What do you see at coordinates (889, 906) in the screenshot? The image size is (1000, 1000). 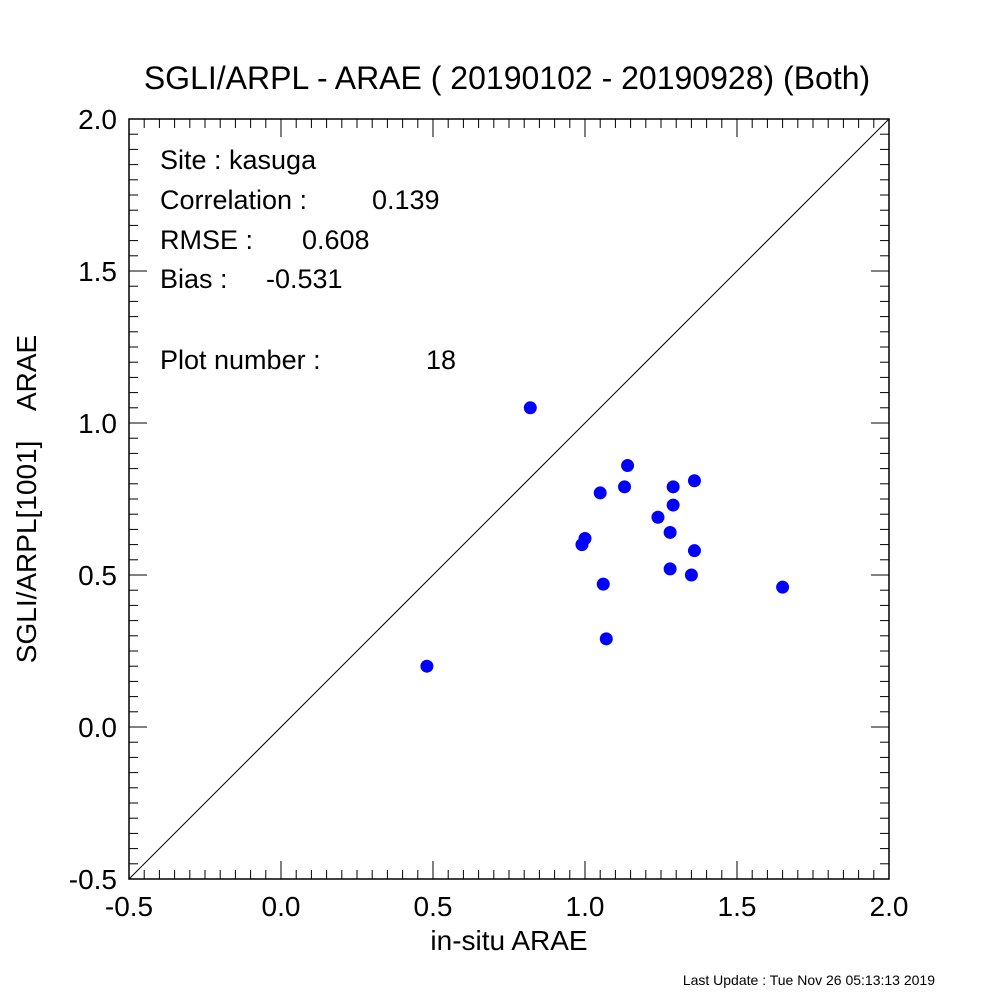 I see `x-tick-label: 2.0` at bounding box center [889, 906].